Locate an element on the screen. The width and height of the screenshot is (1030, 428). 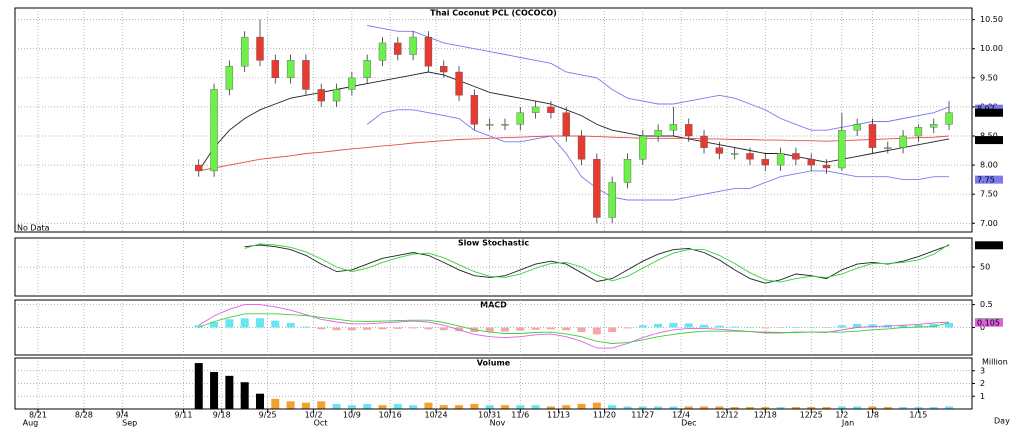
y-tick-label: 1 is located at coordinates (982, 396).